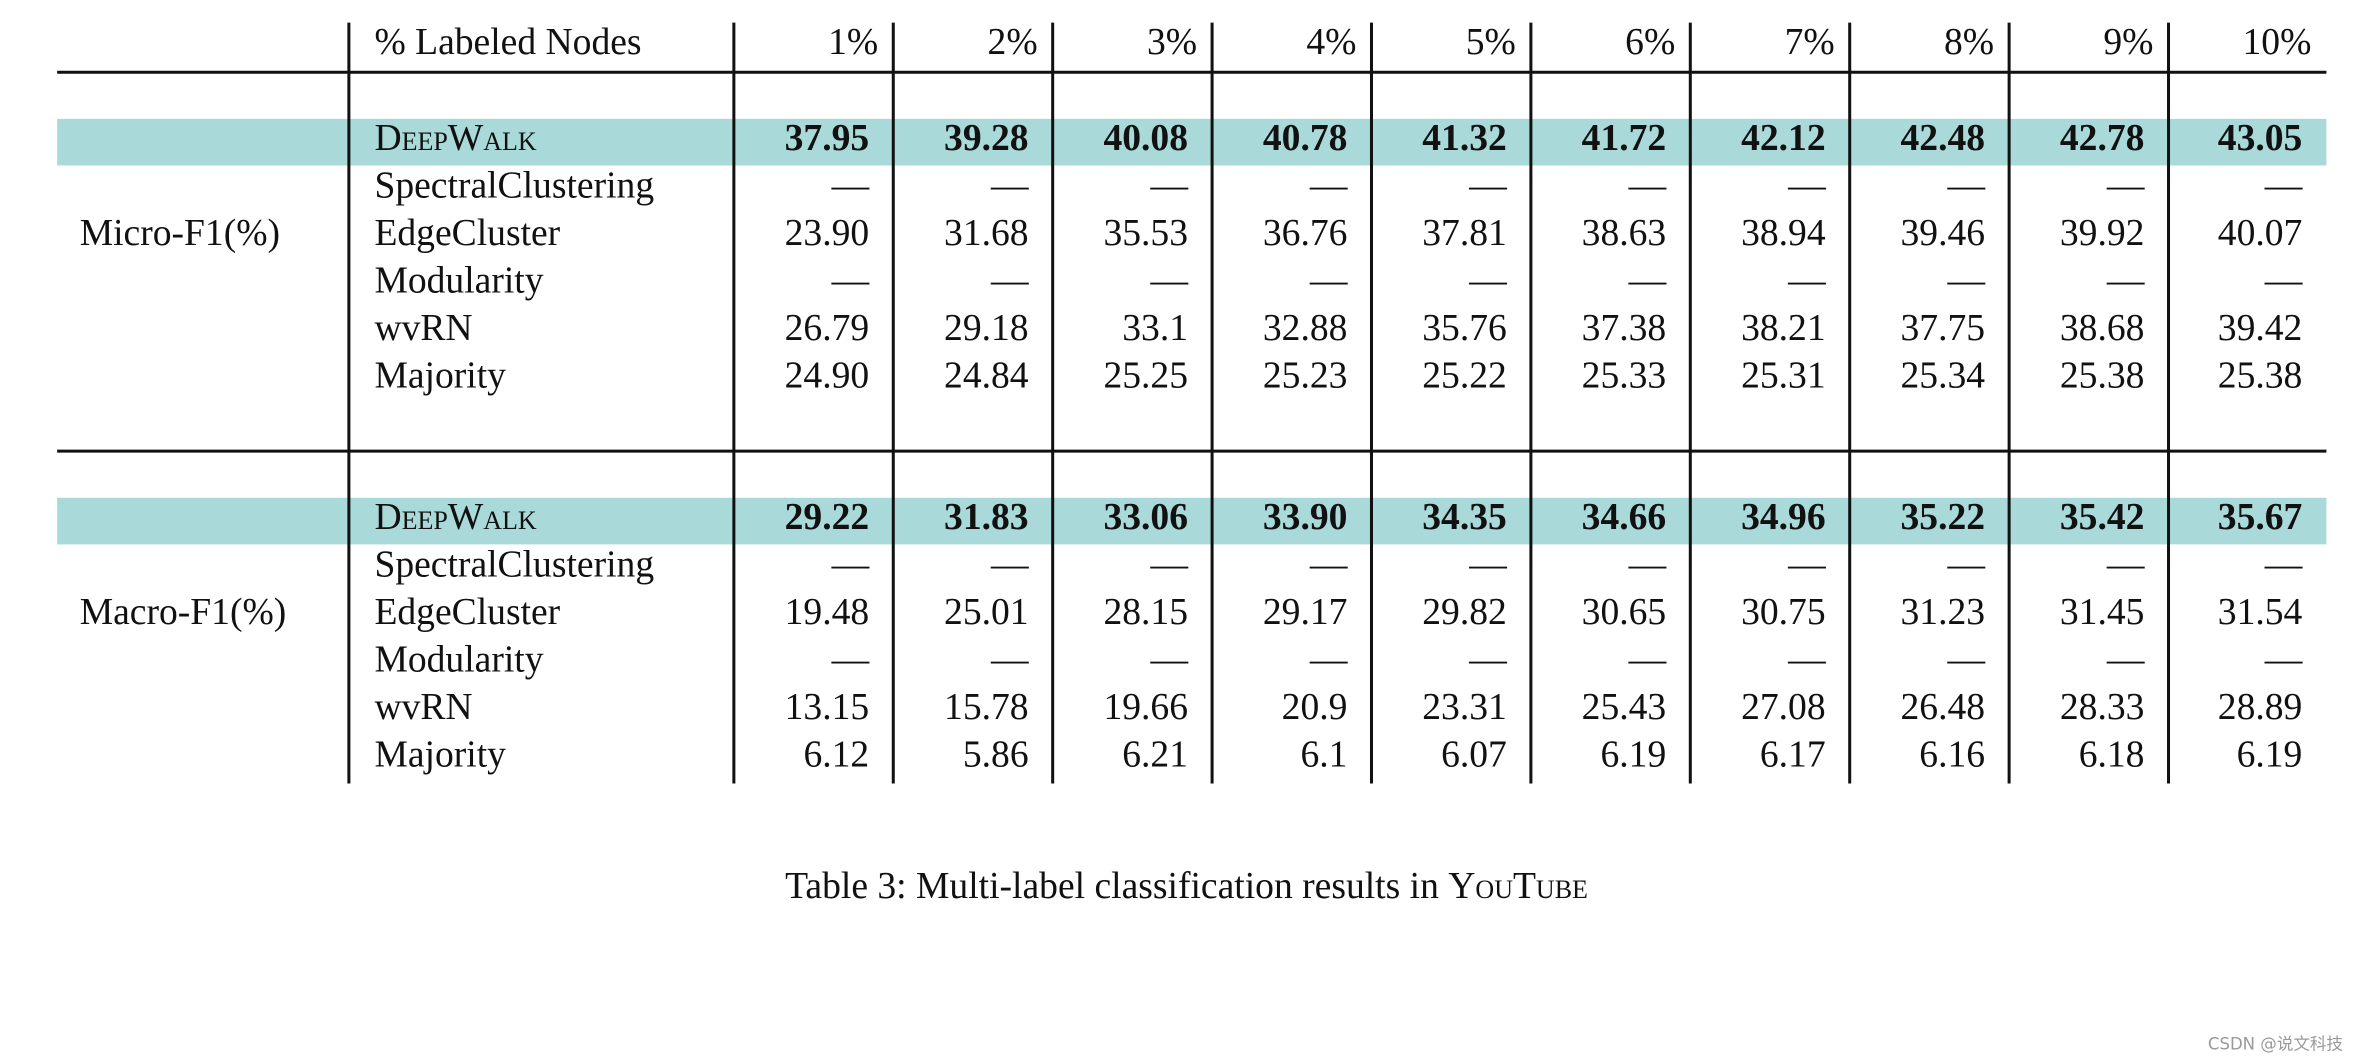 The height and width of the screenshot is (1064, 2358). I want to click on value-cell: 29.22, so click(827, 517).